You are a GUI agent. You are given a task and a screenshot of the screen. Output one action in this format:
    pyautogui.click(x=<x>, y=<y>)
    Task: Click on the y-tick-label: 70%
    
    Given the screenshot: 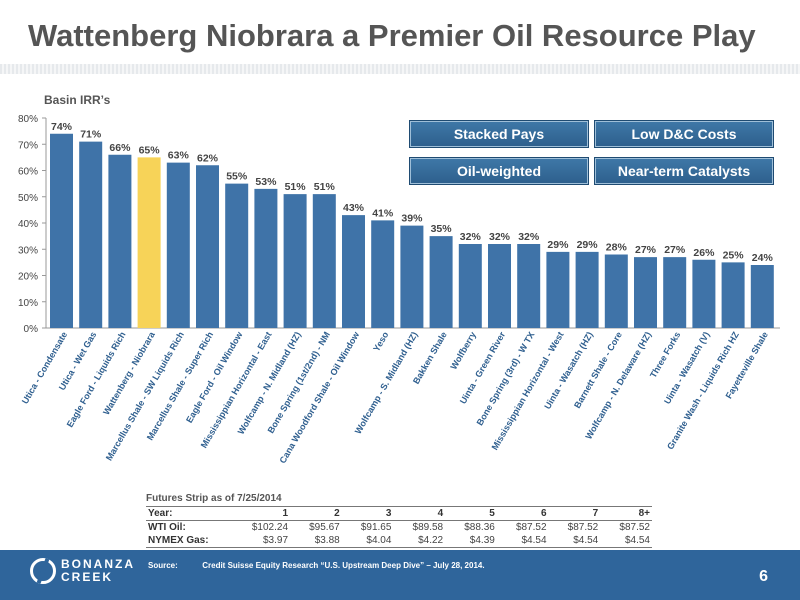 What is the action you would take?
    pyautogui.click(x=28, y=145)
    